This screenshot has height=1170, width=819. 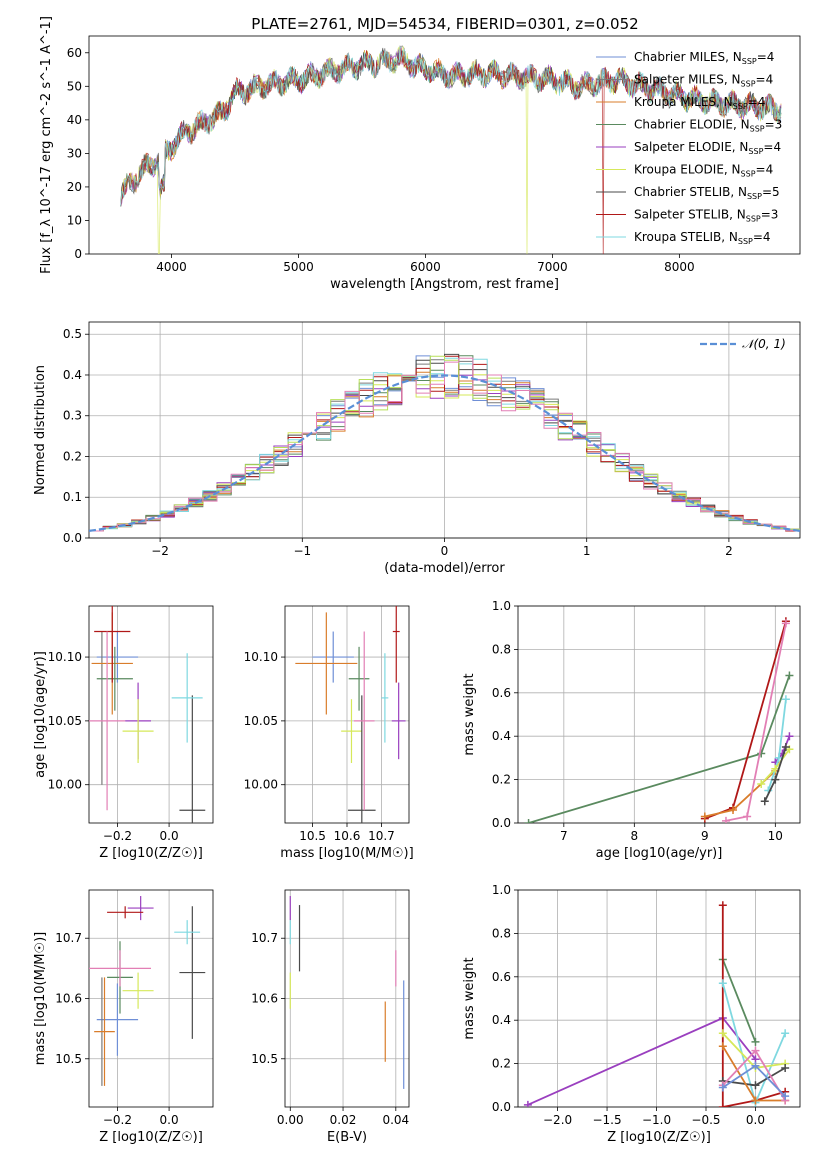 I want to click on plot-area-mass_vs_Z, so click(x=147, y=991).